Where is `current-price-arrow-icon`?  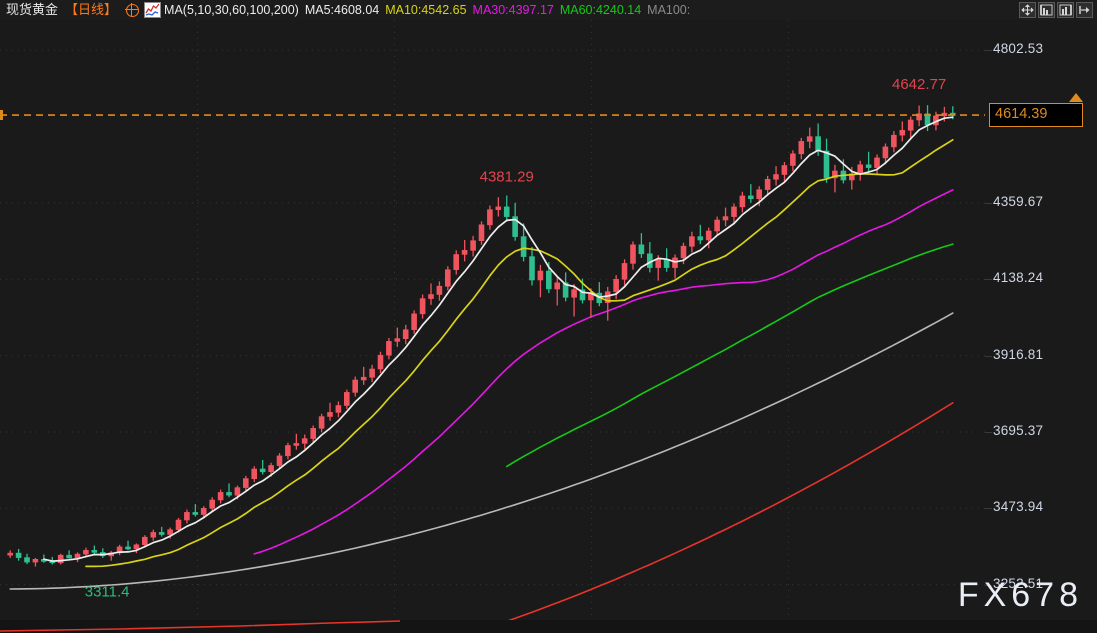
current-price-arrow-icon is located at coordinates (1076, 98).